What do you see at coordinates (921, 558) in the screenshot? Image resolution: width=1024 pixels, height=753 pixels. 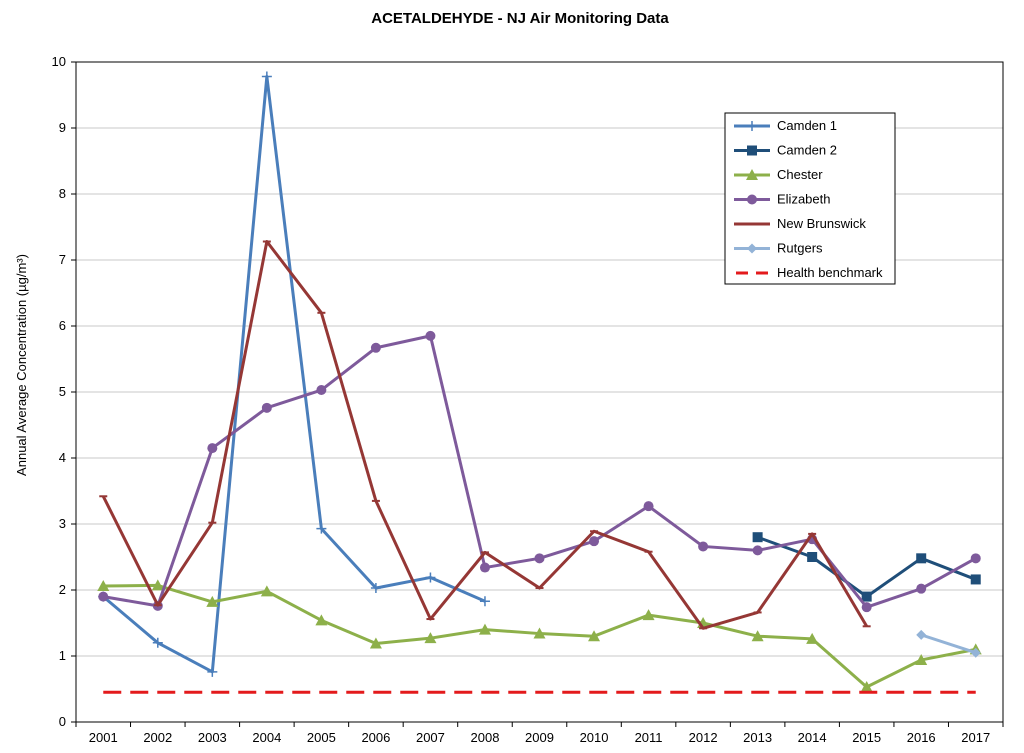 I see `data-point-camden-2-2016` at bounding box center [921, 558].